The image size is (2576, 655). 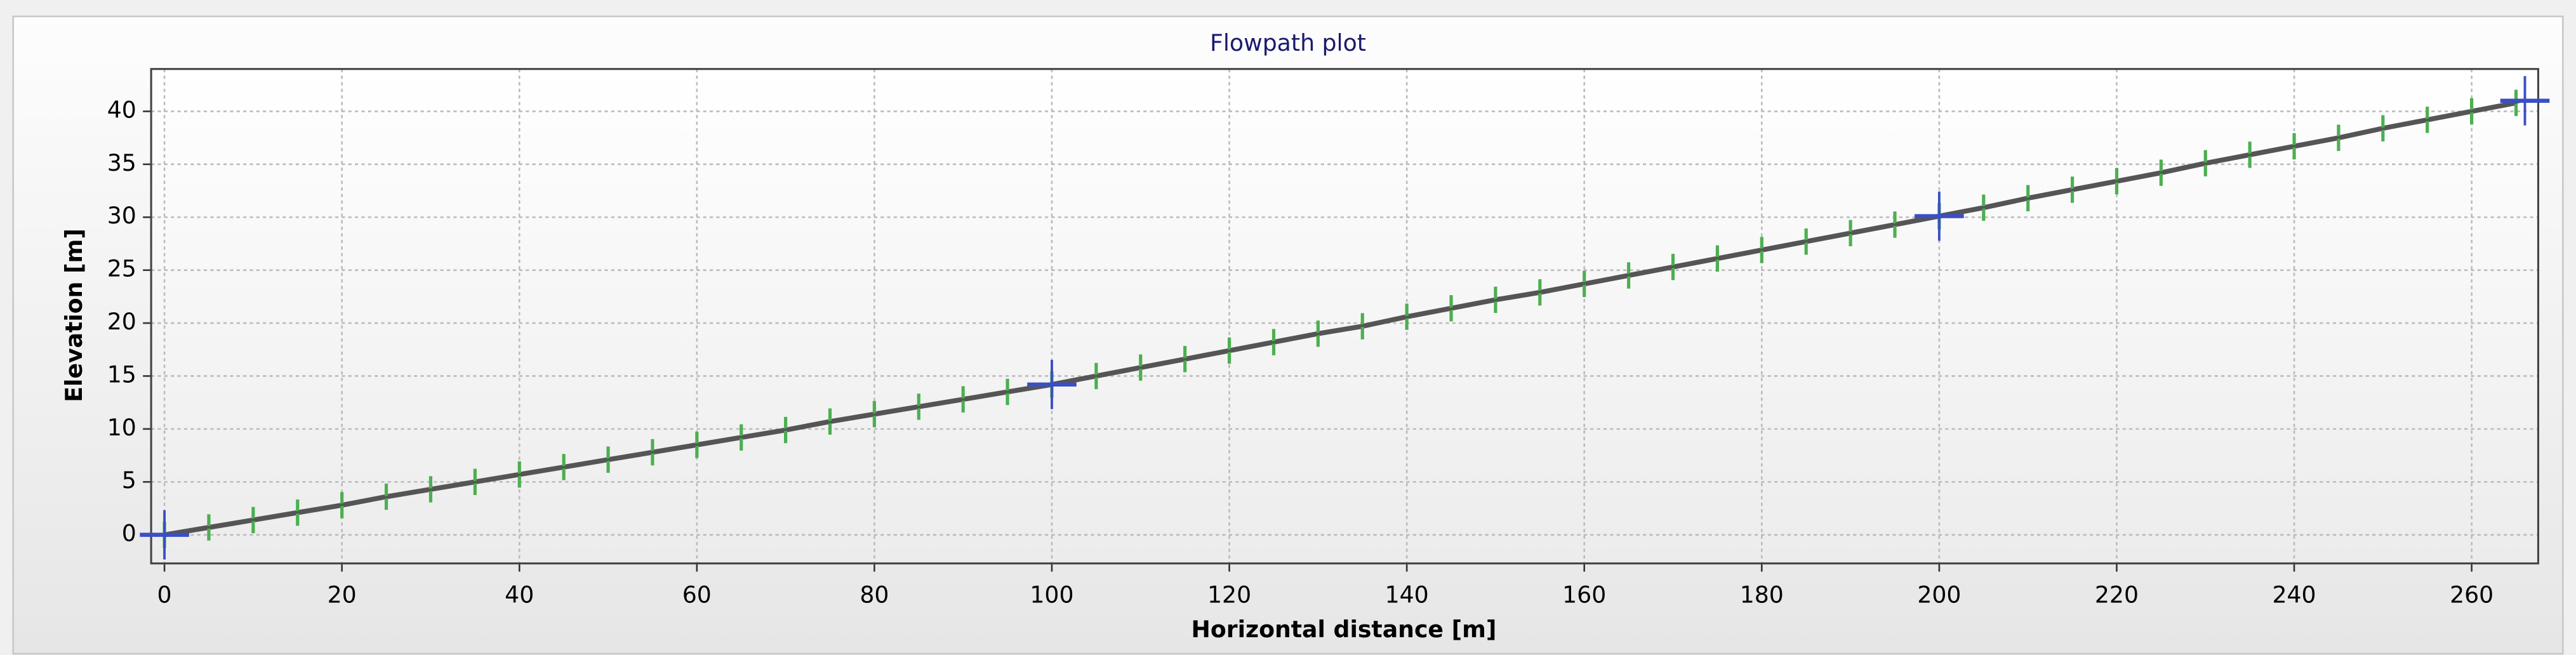 I want to click on x-tick-label: 100, so click(x=1051, y=595).